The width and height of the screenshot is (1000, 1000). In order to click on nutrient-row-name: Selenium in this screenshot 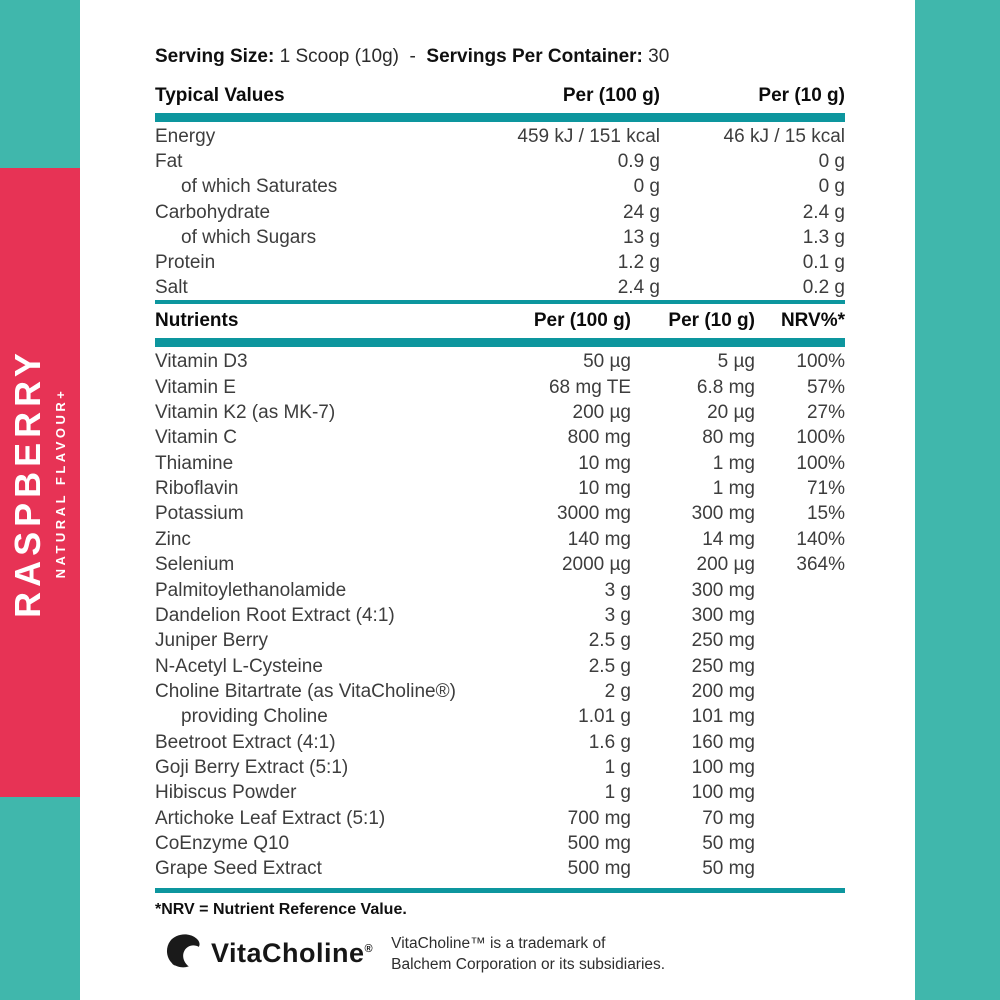, I will do `click(195, 565)`.